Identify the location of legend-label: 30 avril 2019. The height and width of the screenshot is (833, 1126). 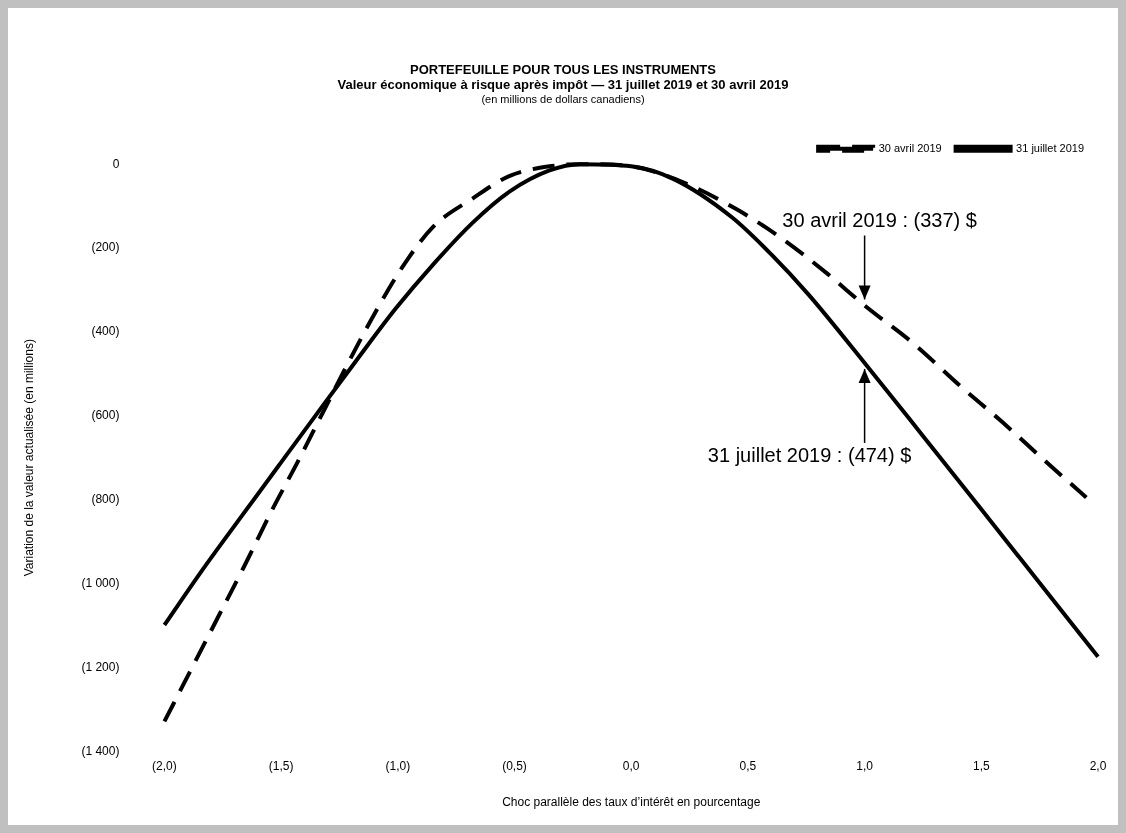
(910, 147).